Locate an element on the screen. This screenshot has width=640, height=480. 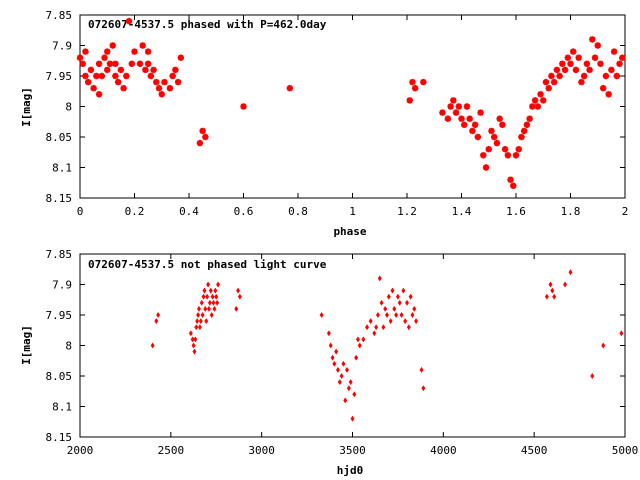
y-tick-label: 7.95 is located at coordinates (59, 315).